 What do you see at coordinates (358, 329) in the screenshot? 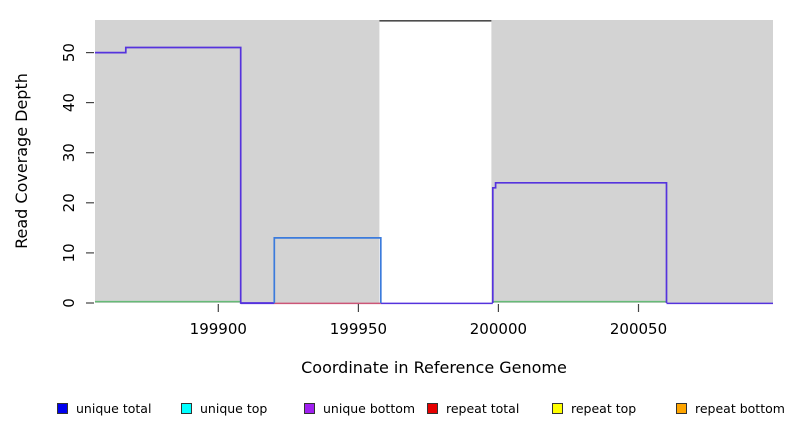
I see `x-tick-label: 199950` at bounding box center [358, 329].